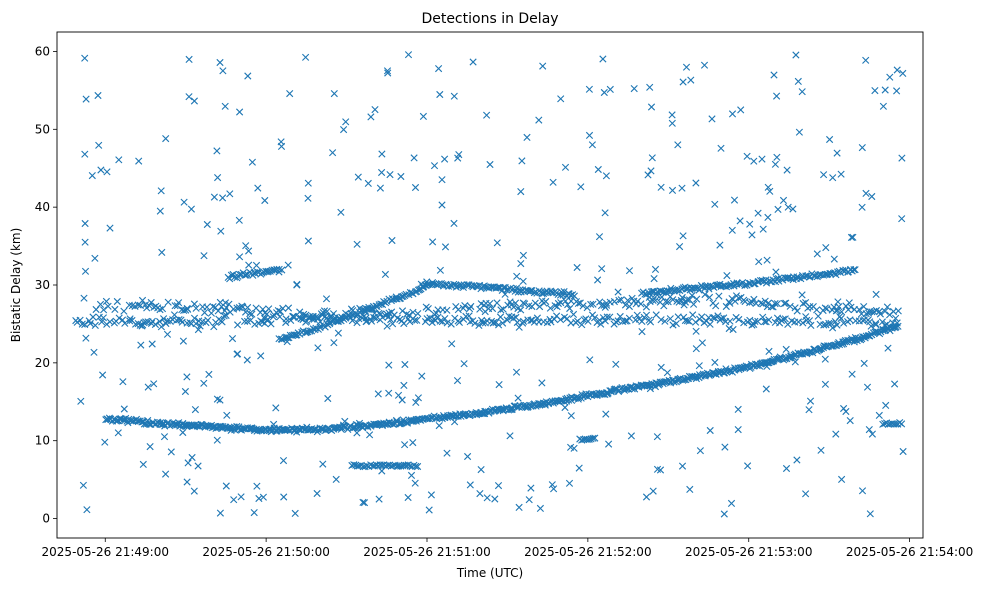 This screenshot has width=987, height=590. What do you see at coordinates (42, 129) in the screenshot?
I see `y-tick-label: 50` at bounding box center [42, 129].